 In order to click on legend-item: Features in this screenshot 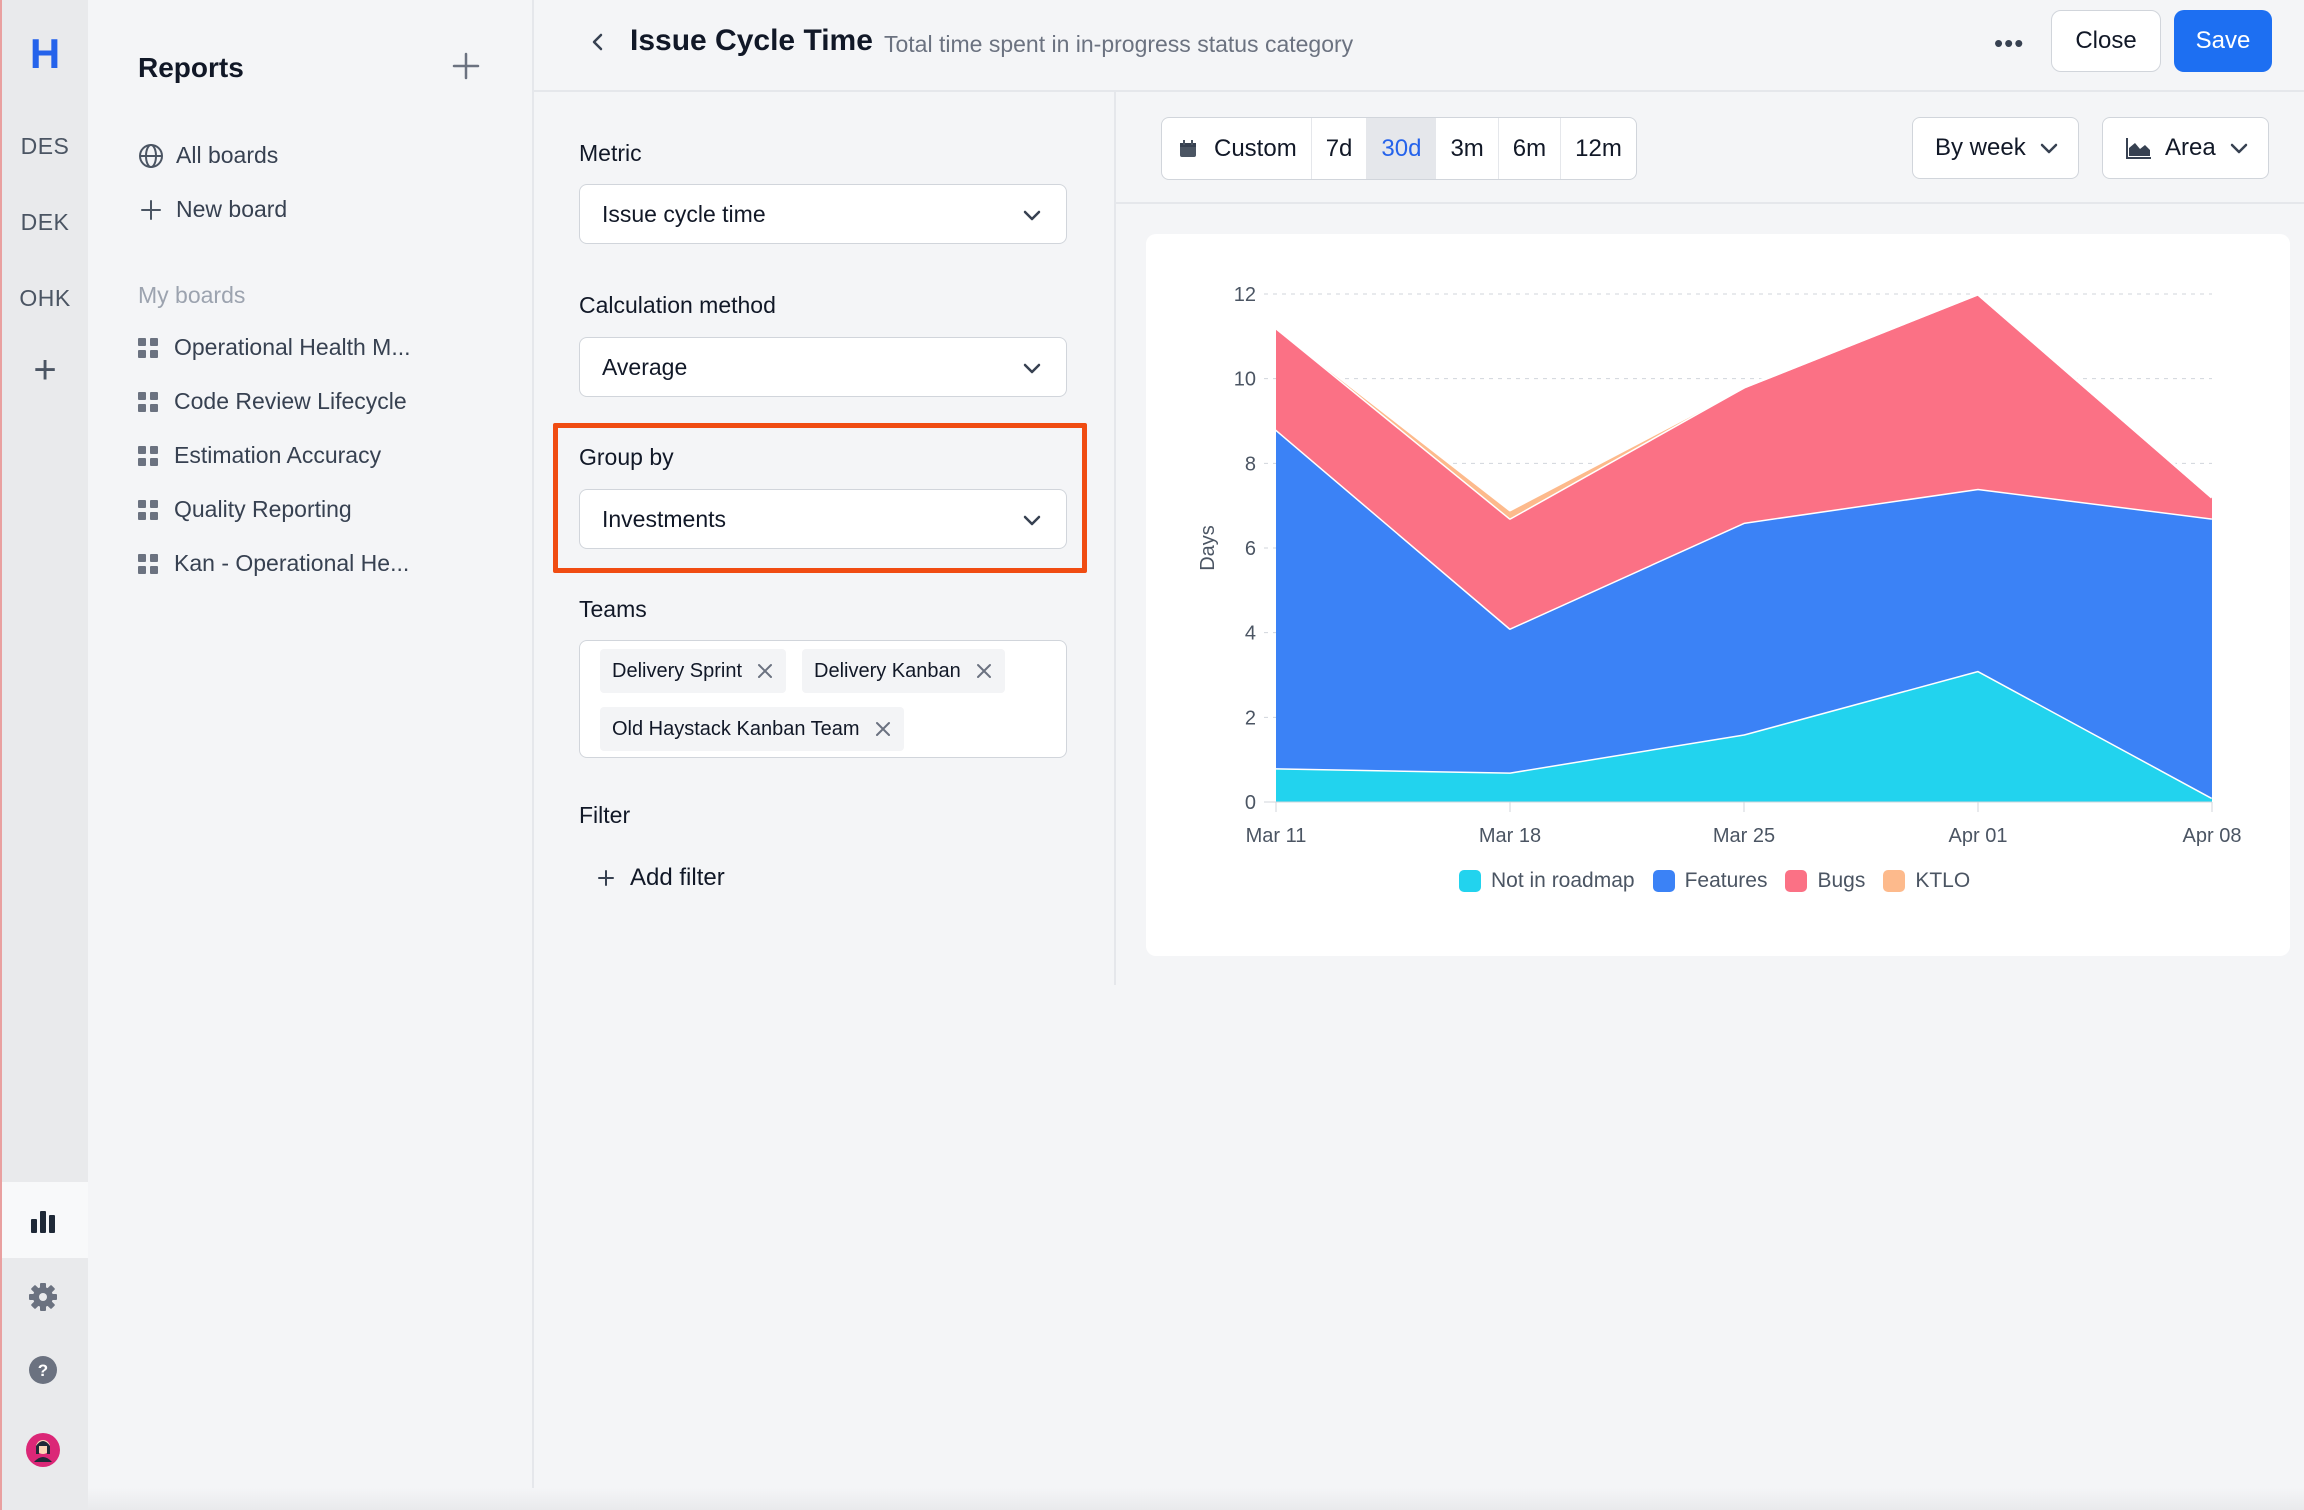, I will do `click(1710, 881)`.